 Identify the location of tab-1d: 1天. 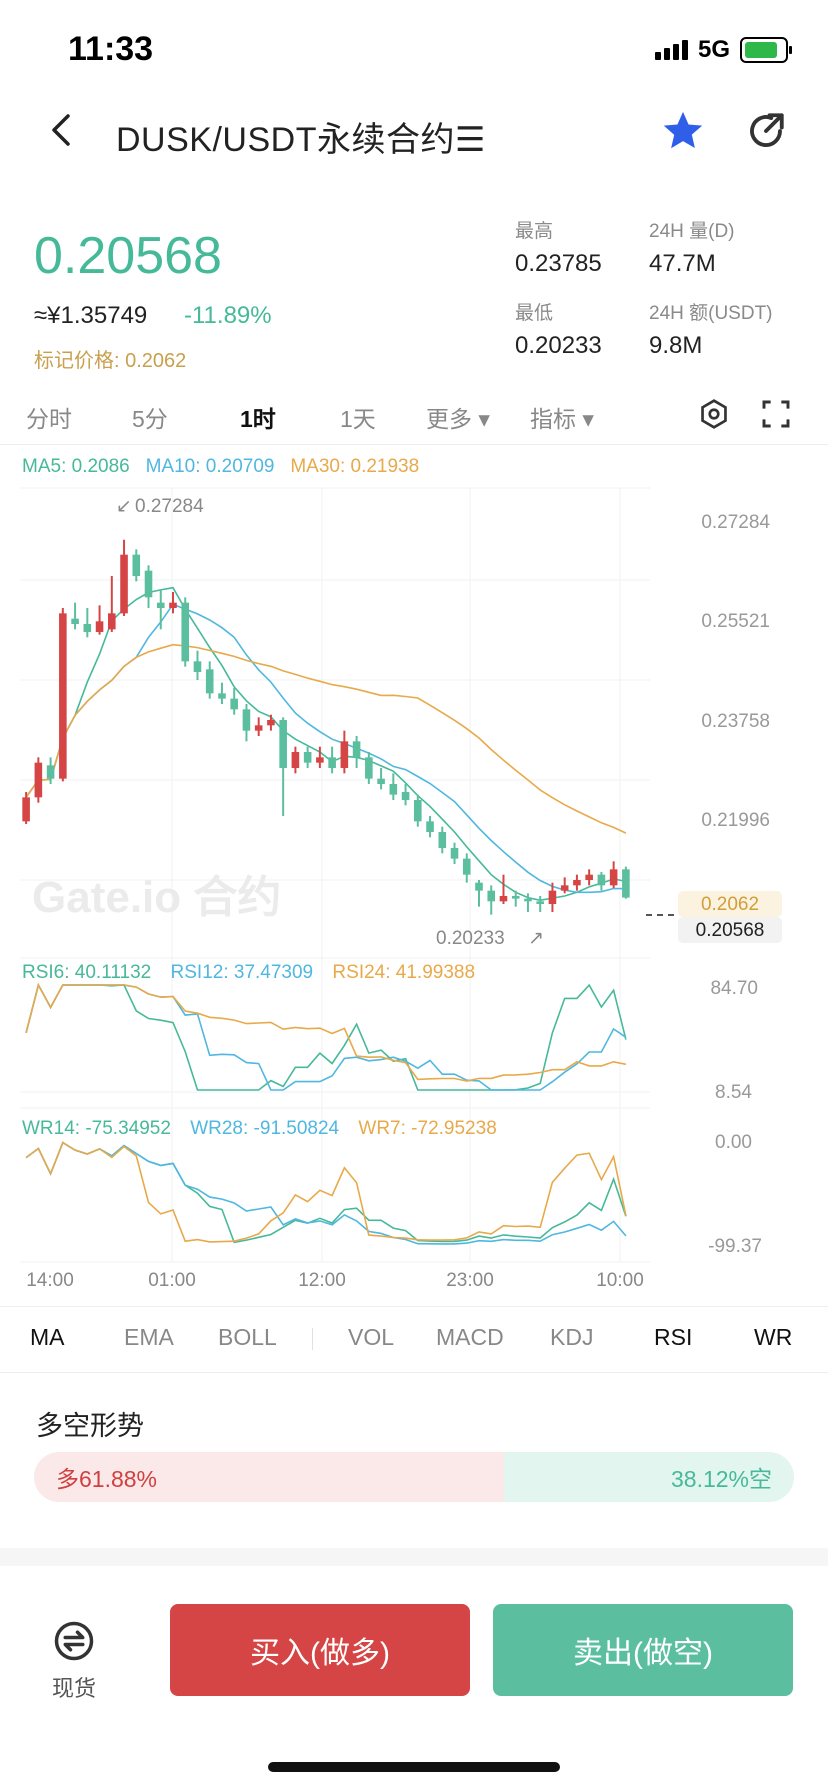
(358, 419).